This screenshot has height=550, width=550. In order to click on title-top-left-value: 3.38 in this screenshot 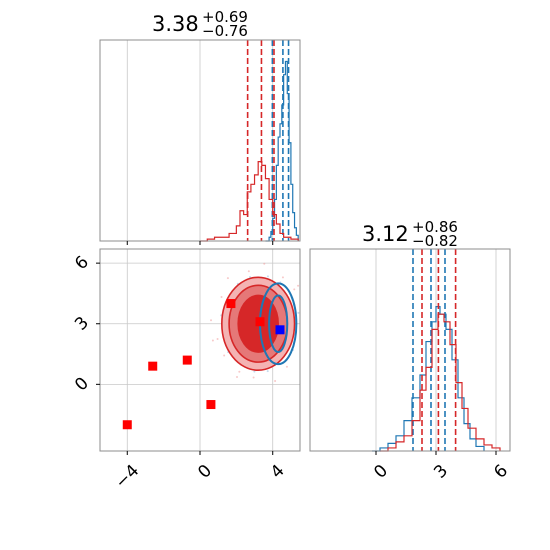, I will do `click(175, 24)`.